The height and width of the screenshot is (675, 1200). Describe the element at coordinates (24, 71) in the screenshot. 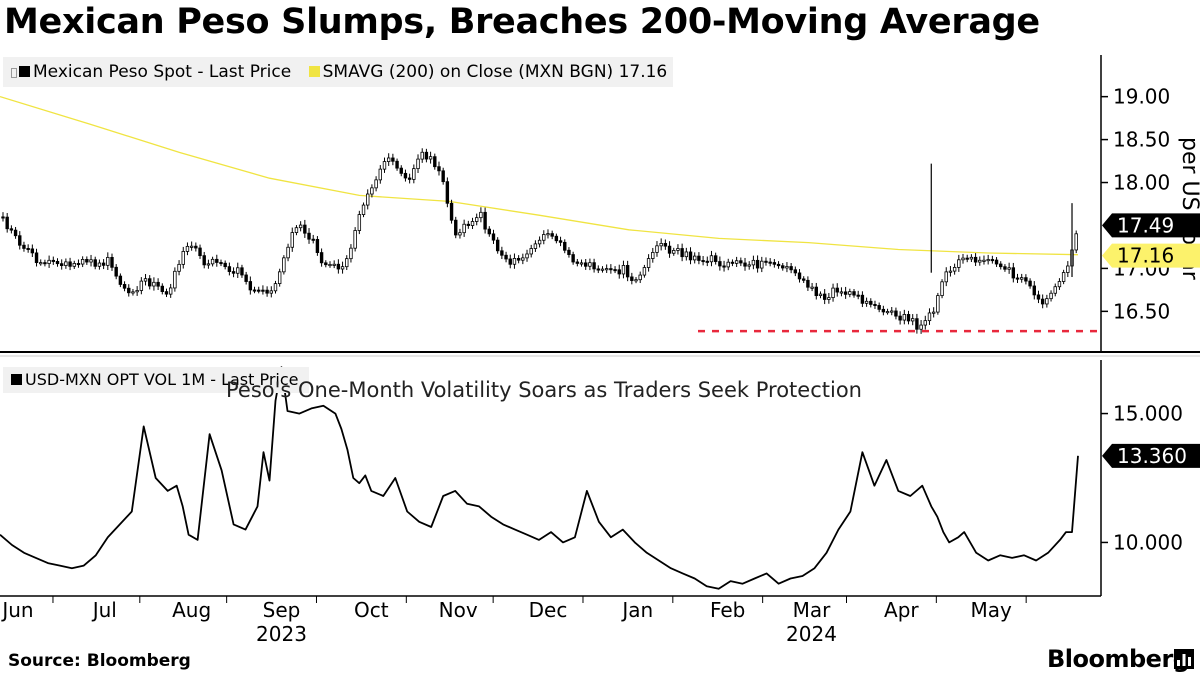

I see `price-swatch` at that location.